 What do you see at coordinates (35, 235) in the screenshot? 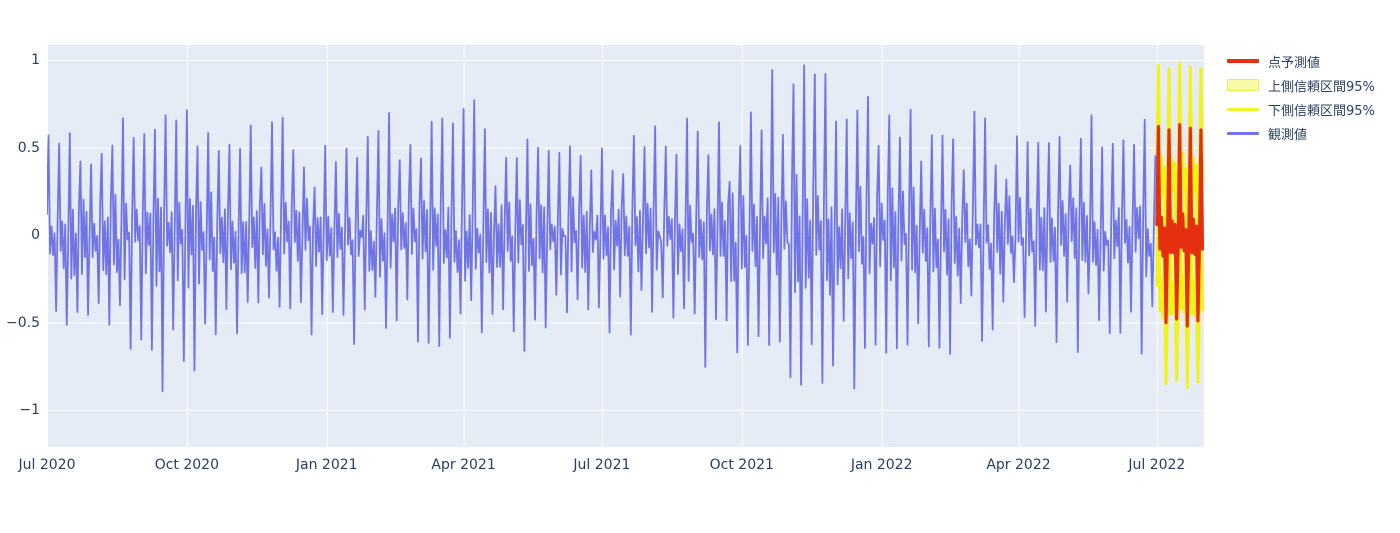
I see `y-tick-label: 0` at bounding box center [35, 235].